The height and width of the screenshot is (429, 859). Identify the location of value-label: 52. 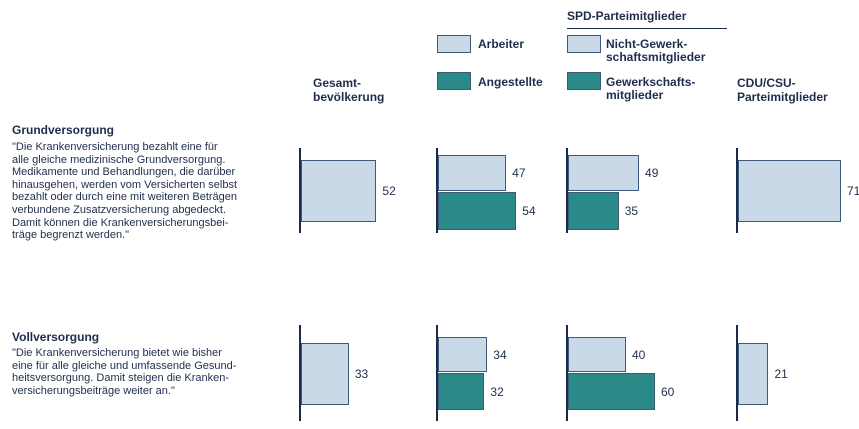
(389, 191).